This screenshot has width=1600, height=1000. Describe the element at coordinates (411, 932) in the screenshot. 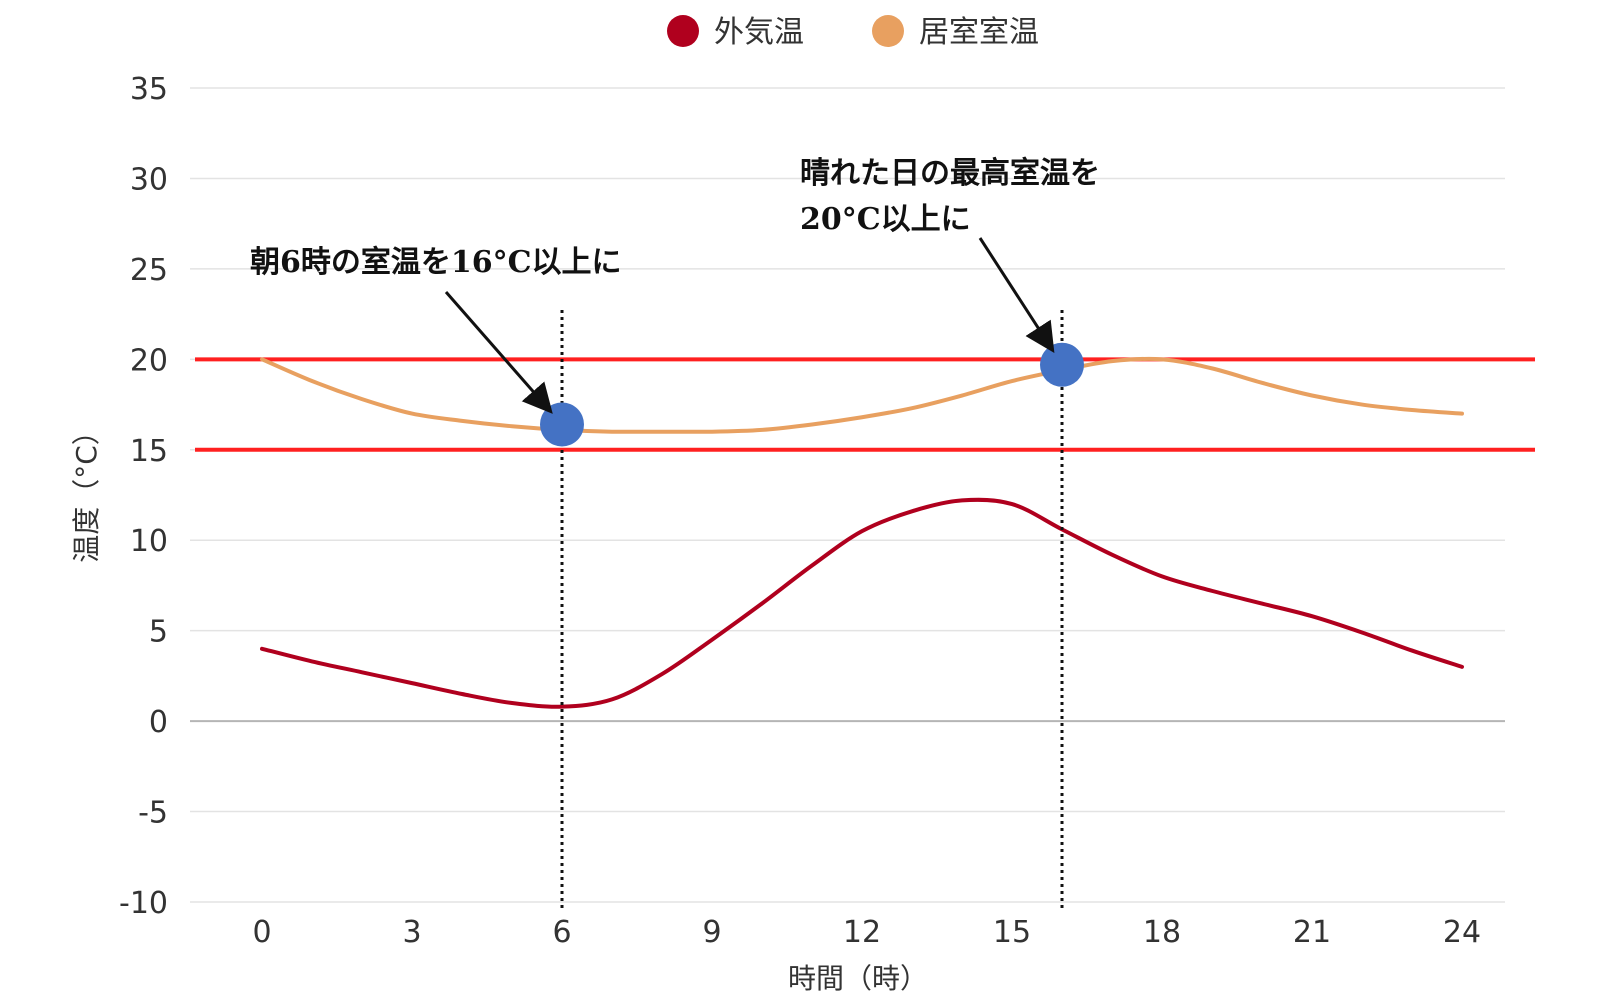

I see `x-tick-label: 3` at that location.